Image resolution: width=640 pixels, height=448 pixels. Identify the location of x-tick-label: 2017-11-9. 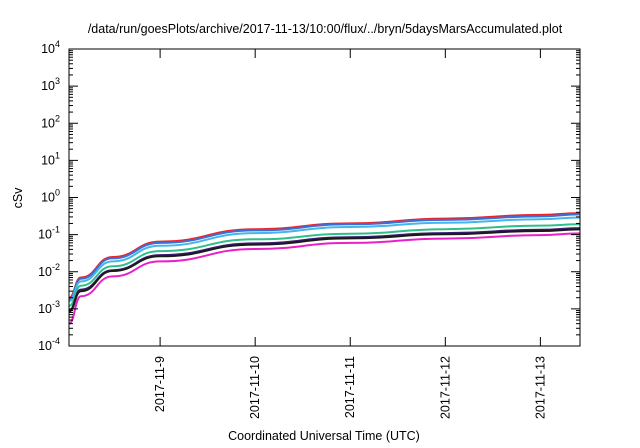
(160, 384).